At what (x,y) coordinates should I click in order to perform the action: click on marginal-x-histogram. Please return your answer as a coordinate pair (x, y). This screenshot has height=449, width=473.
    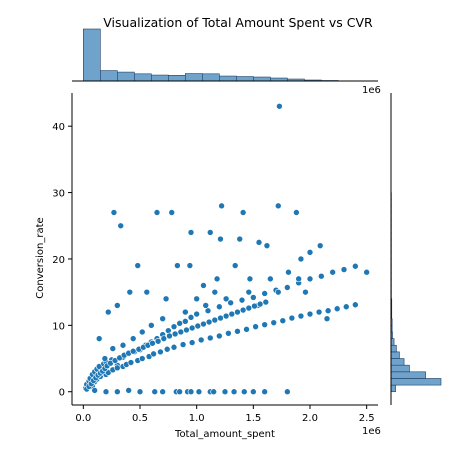
    Looking at the image, I should click on (225, 55).